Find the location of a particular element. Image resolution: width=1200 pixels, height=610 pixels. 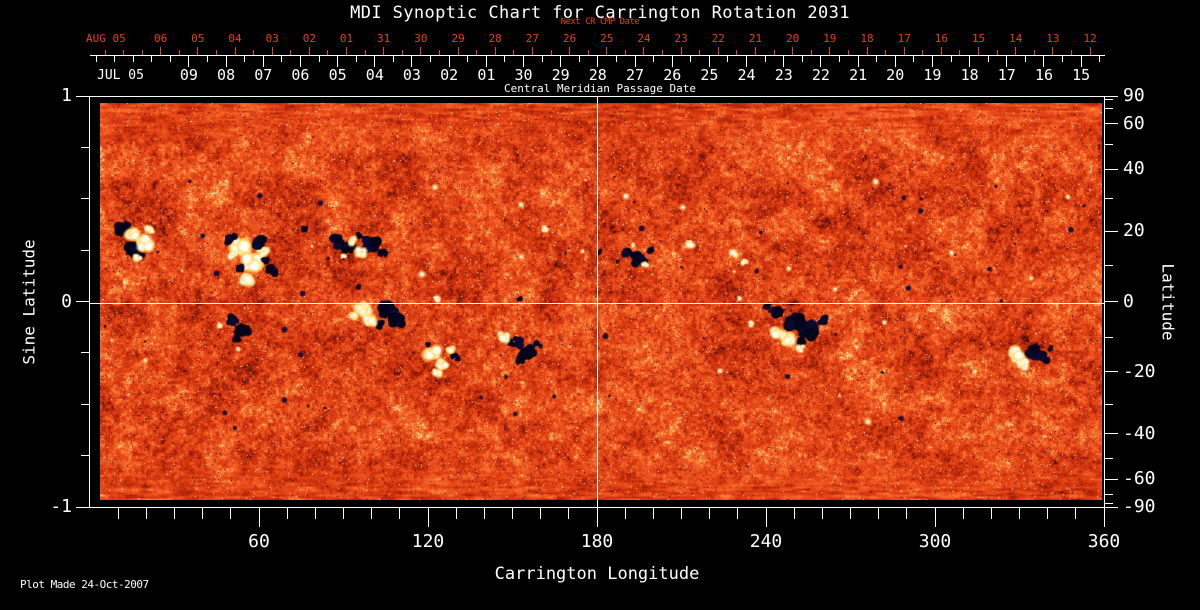

cmp-day-label: 06 is located at coordinates (300, 75).